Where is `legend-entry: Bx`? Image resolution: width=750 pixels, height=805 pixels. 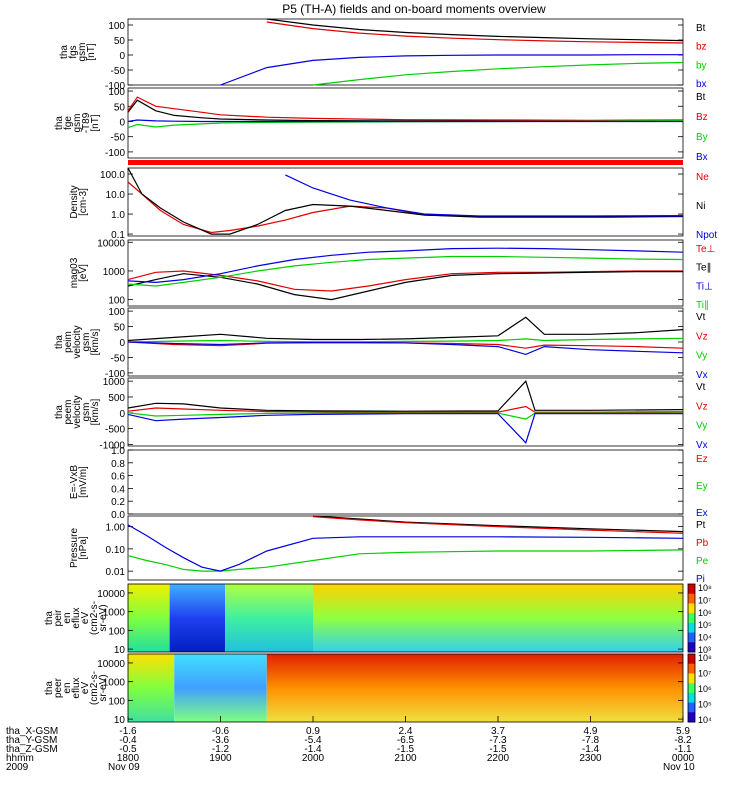
legend-entry: Bx is located at coordinates (702, 157).